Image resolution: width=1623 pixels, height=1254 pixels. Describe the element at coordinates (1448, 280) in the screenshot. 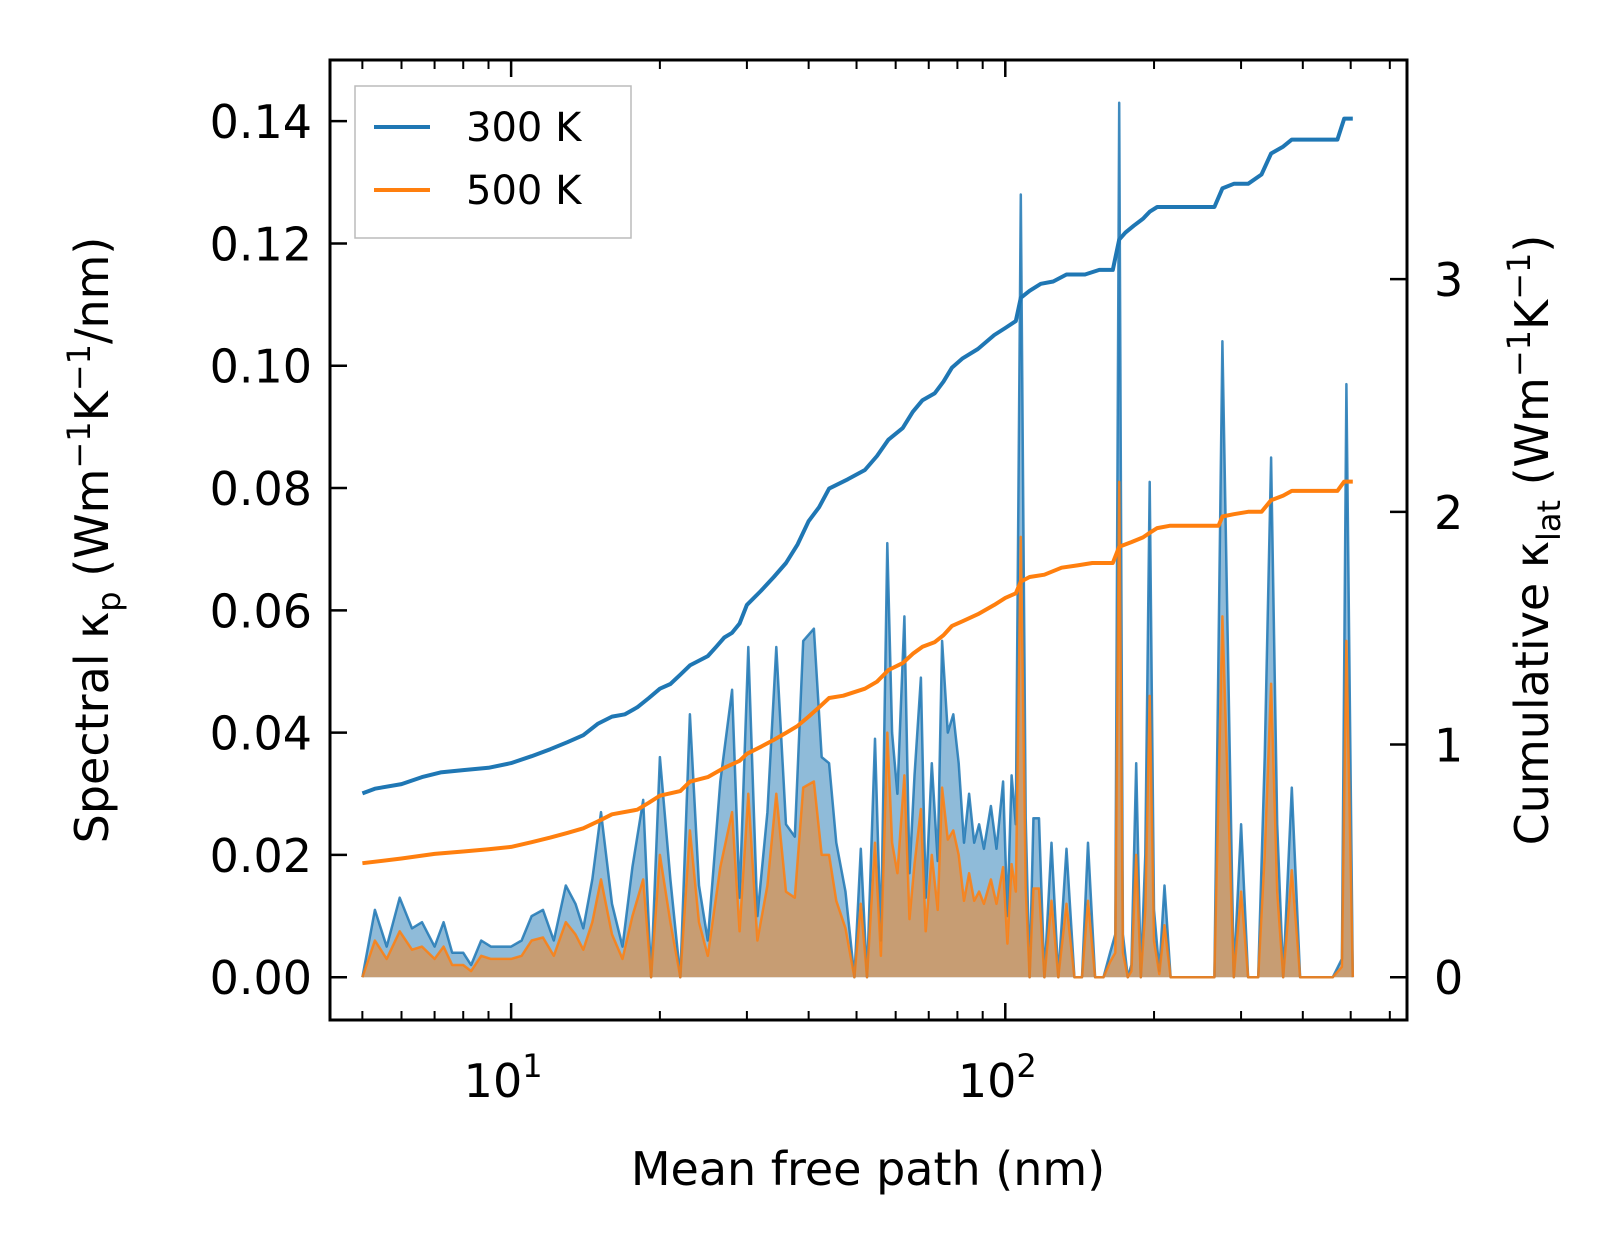

I see `right-y-tick-label: 3` at that location.